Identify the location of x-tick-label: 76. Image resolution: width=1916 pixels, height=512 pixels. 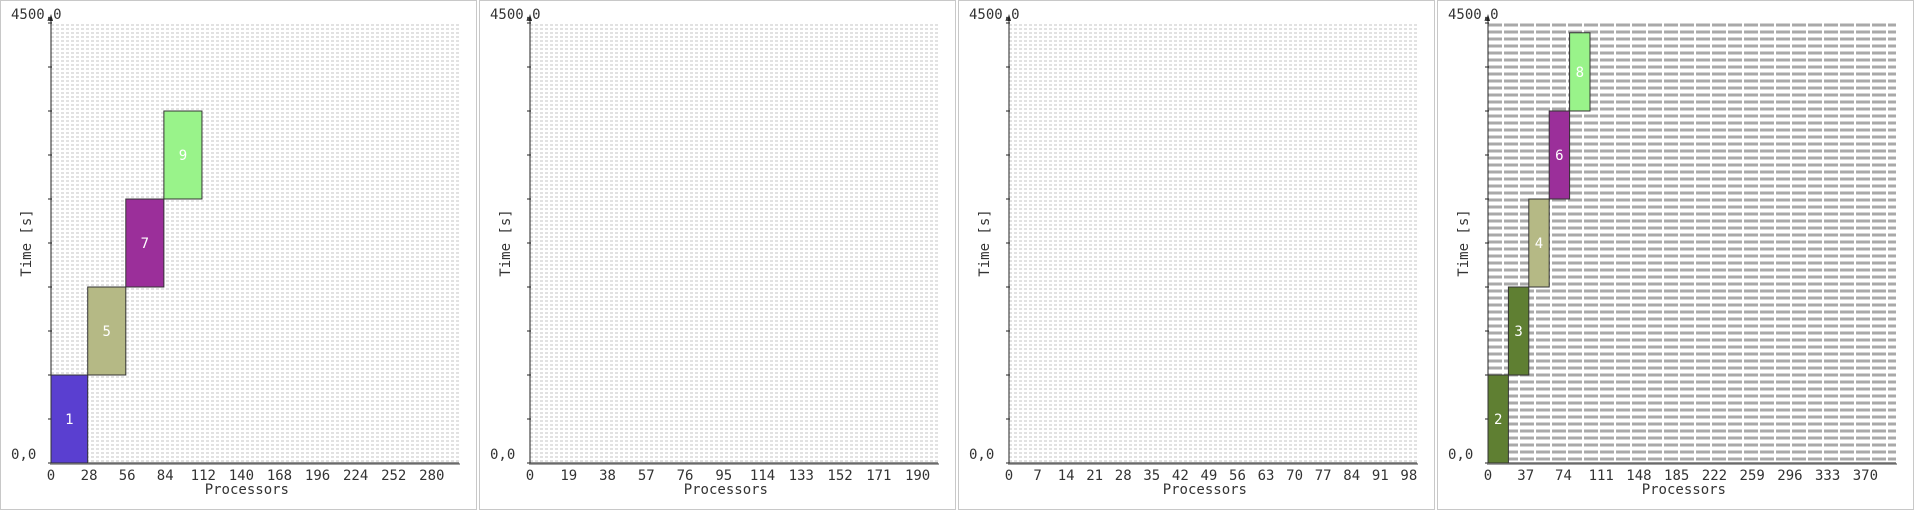
(685, 476).